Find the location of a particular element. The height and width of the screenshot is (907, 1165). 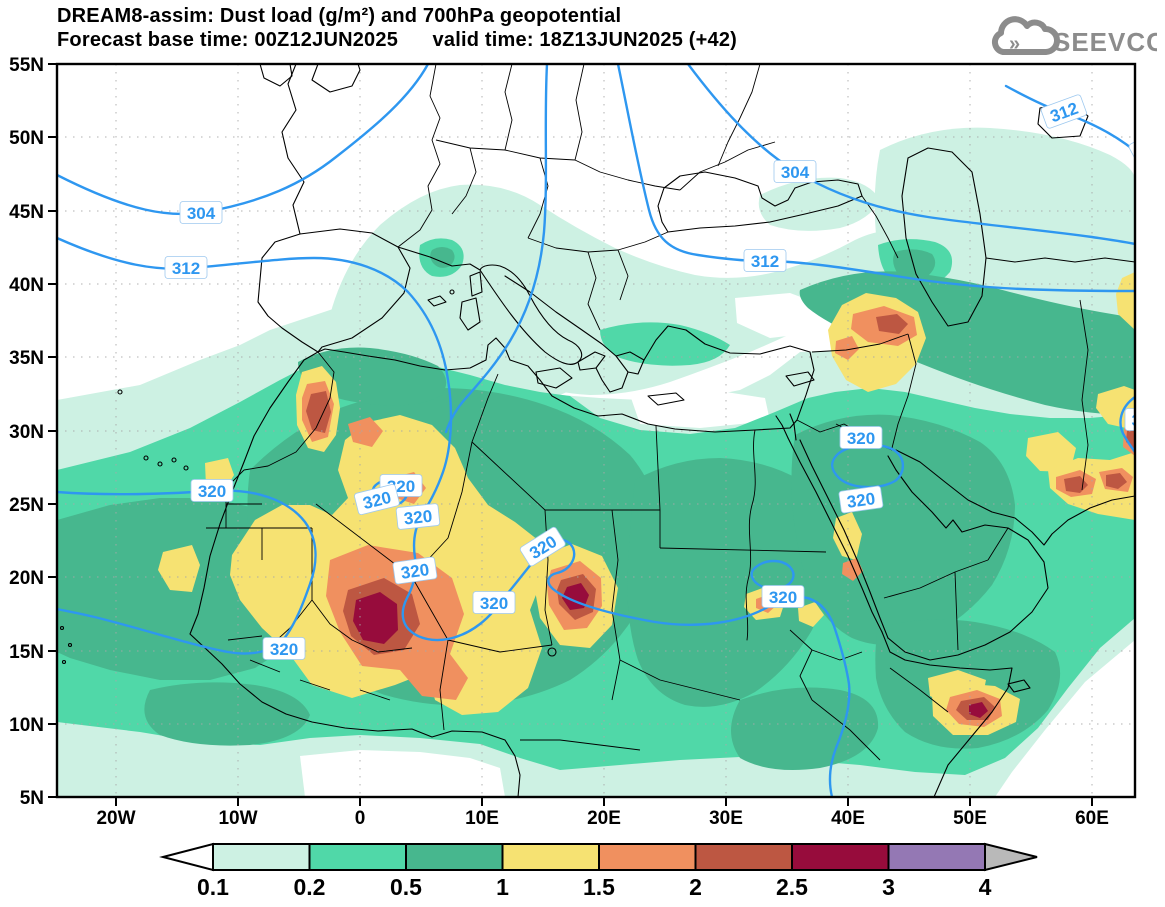

y-tick: 30N is located at coordinates (26, 432).